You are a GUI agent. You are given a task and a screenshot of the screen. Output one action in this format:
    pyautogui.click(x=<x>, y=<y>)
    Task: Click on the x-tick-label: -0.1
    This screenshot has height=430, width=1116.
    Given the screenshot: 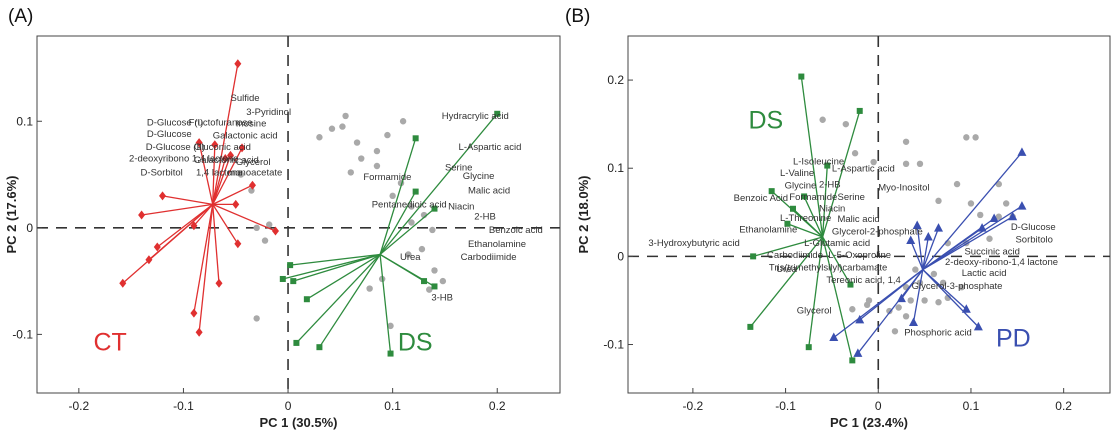 What is the action you would take?
    pyautogui.click(x=785, y=406)
    